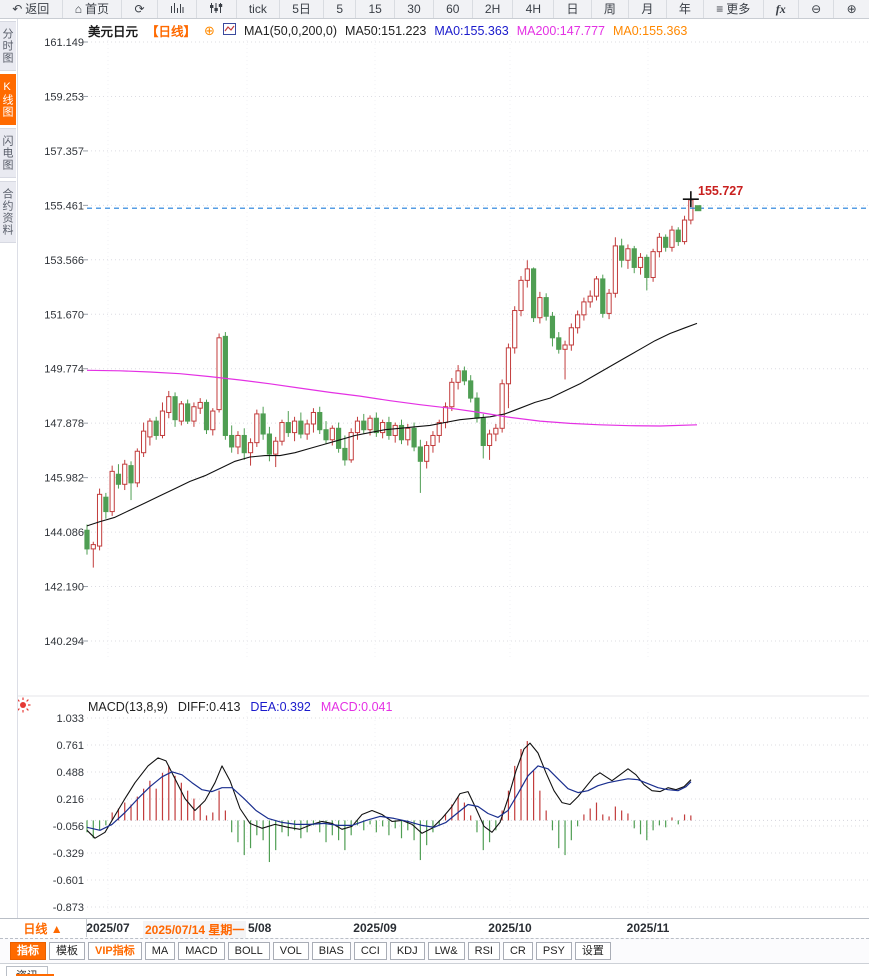 This screenshot has width=869, height=976. What do you see at coordinates (493, 9) in the screenshot?
I see `toolbar-interval-2h-button: 2H` at bounding box center [493, 9].